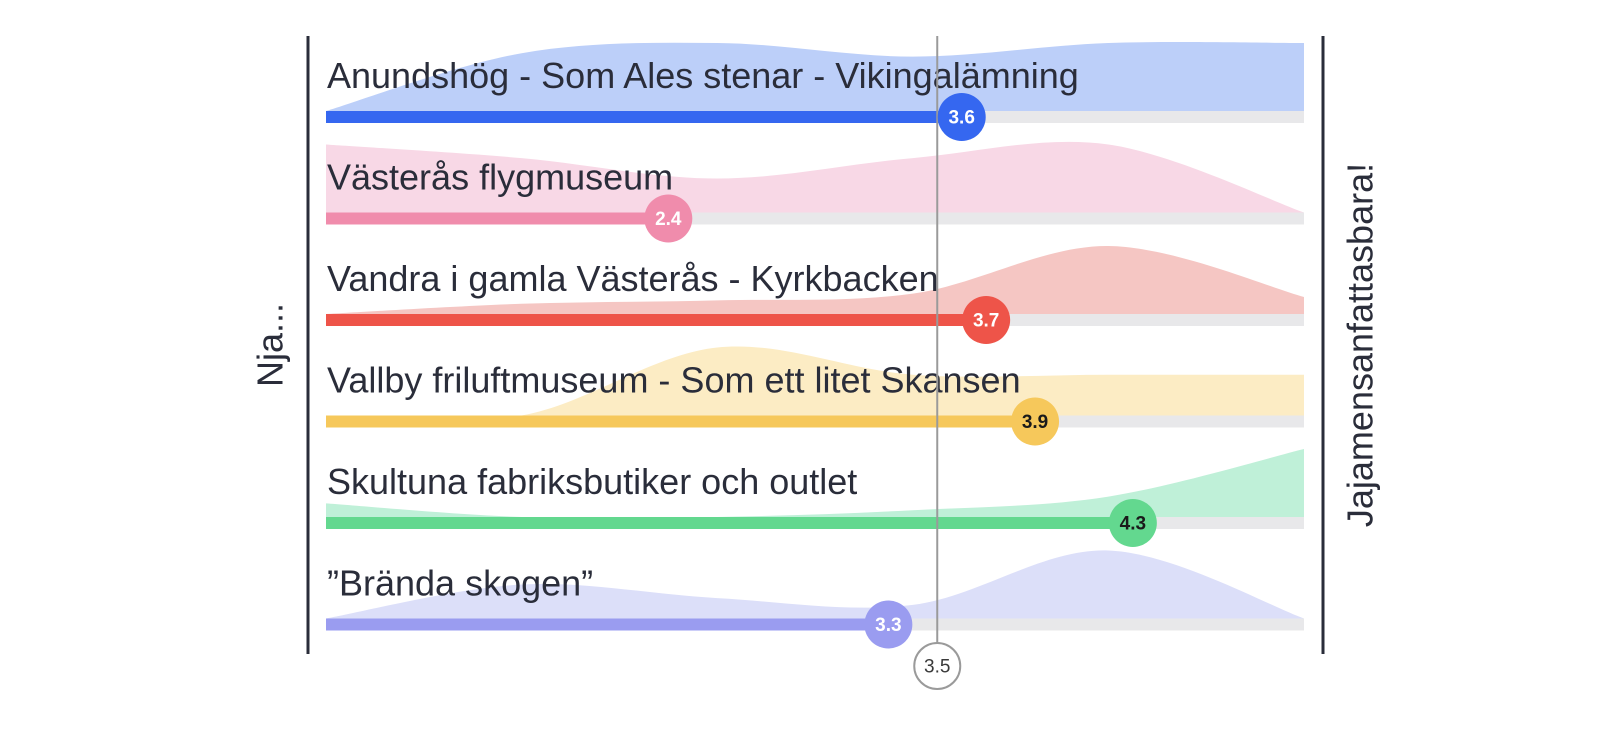  I want to click on value-label: 3.3, so click(888, 625).